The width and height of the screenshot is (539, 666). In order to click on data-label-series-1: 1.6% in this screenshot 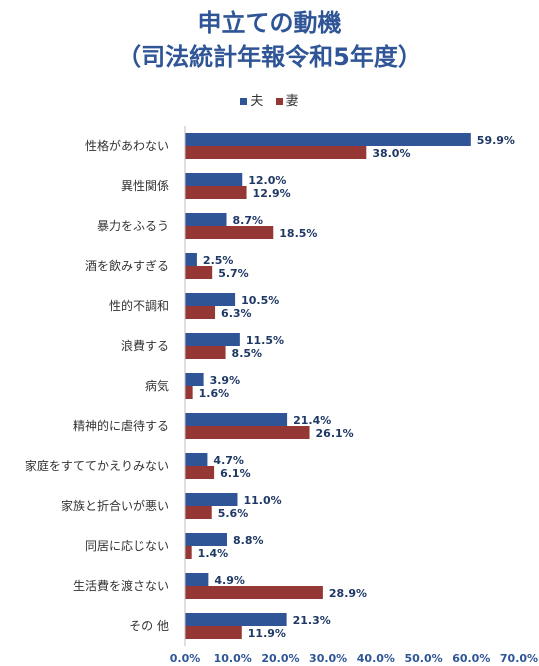, I will do `click(214, 393)`.